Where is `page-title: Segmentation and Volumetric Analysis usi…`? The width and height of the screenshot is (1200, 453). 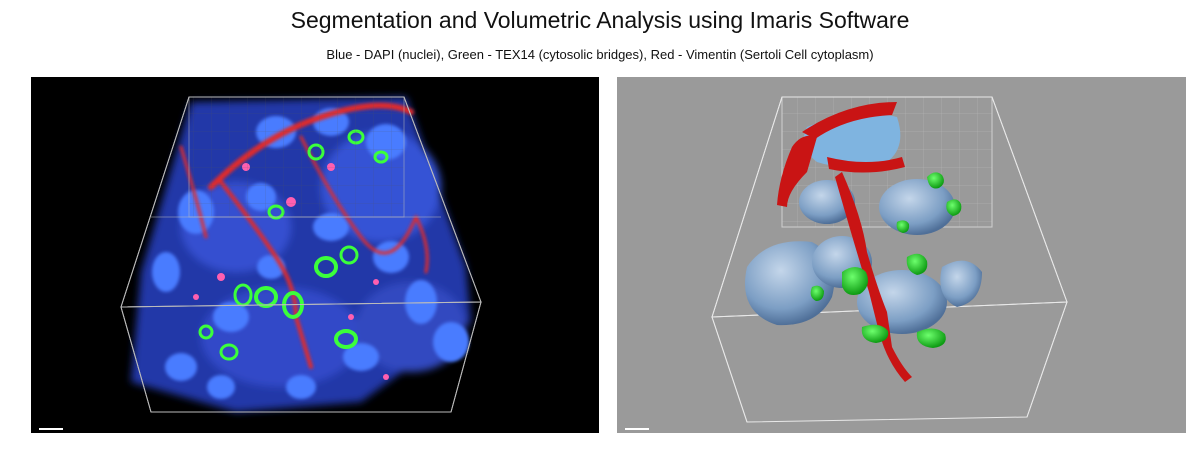
page-title: Segmentation and Volumetric Analysis usi… is located at coordinates (600, 20).